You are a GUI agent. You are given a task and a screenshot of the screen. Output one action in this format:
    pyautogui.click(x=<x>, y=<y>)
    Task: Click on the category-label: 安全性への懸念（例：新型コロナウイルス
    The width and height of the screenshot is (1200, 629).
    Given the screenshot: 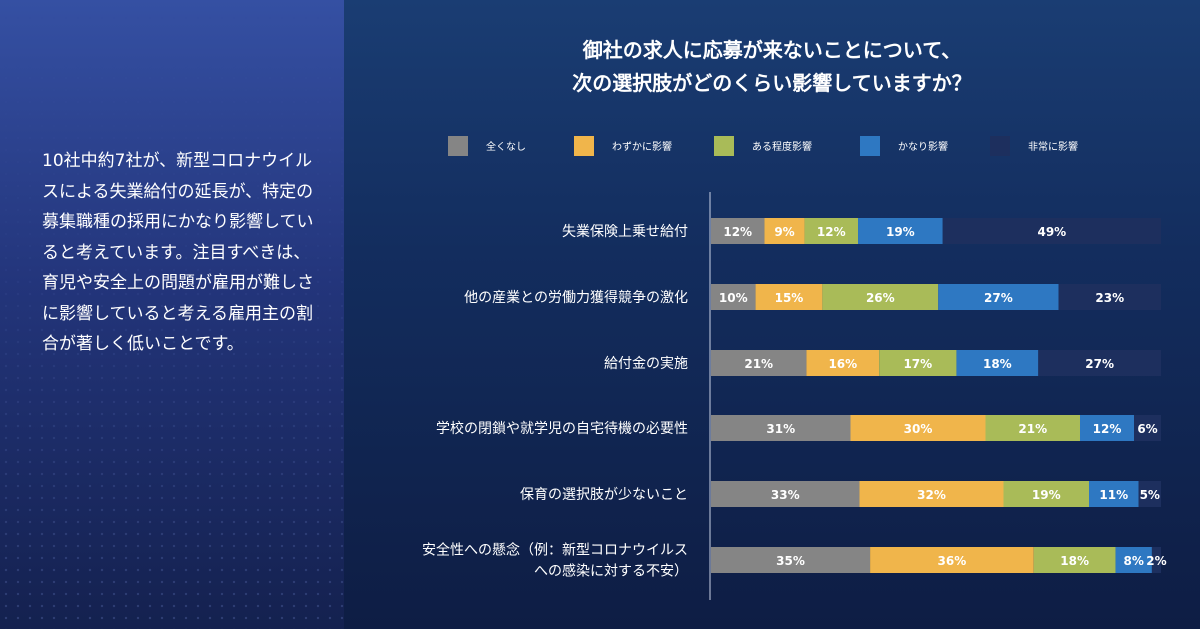 What is the action you would take?
    pyautogui.click(x=555, y=550)
    